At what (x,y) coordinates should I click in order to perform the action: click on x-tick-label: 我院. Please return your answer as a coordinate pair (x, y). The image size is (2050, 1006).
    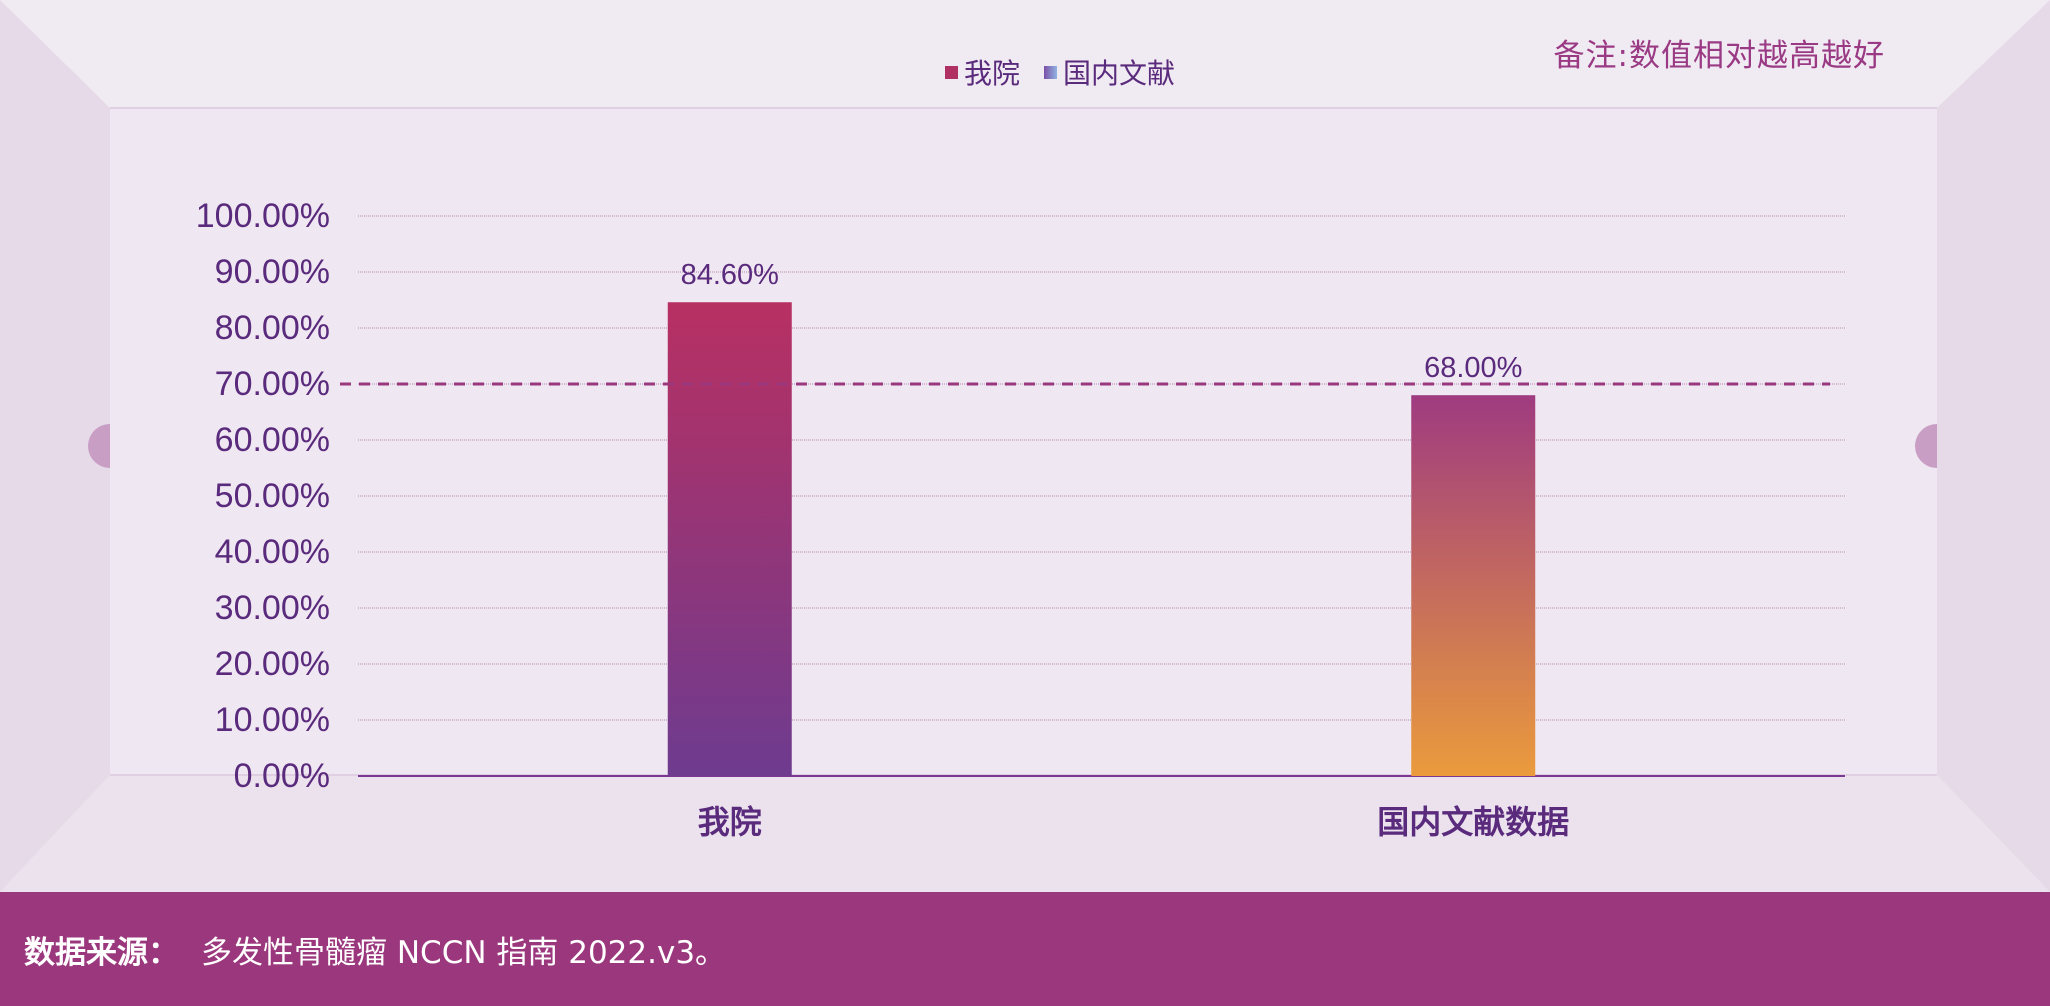
    Looking at the image, I should click on (730, 822).